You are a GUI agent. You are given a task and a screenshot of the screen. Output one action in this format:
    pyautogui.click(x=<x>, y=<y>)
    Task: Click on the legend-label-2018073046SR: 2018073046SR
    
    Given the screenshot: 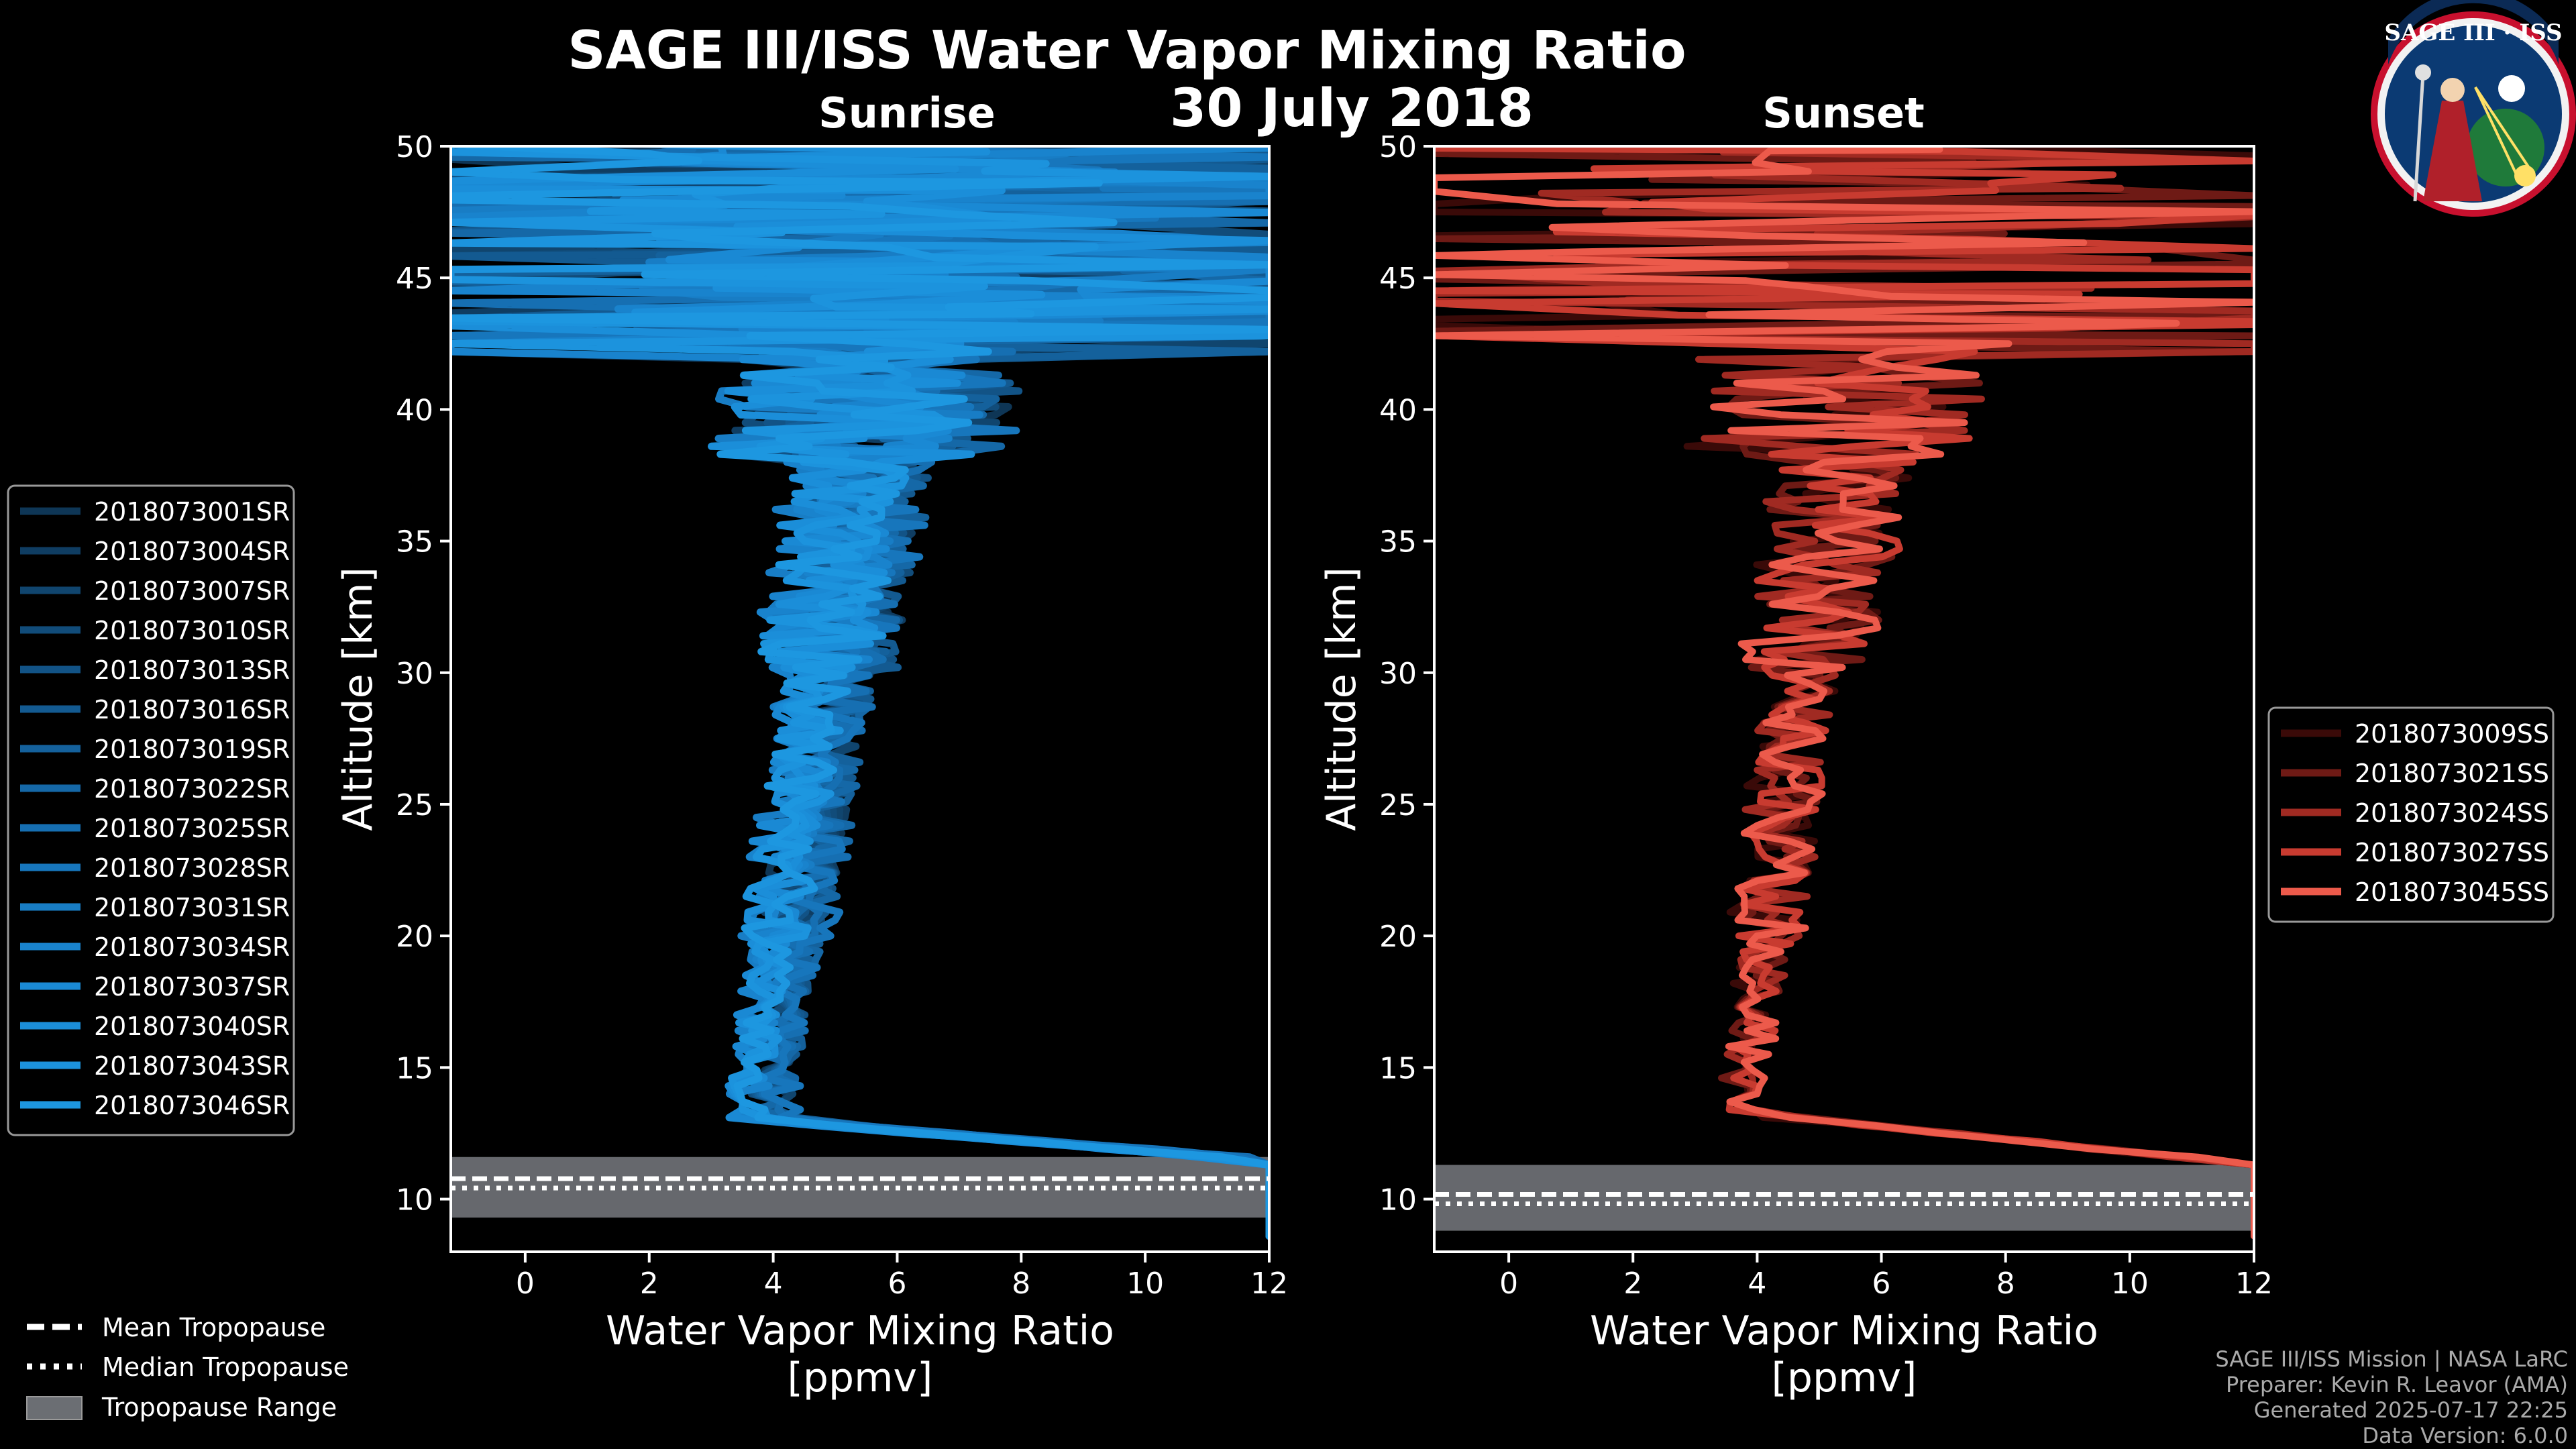 What is the action you would take?
    pyautogui.click(x=192, y=1105)
    